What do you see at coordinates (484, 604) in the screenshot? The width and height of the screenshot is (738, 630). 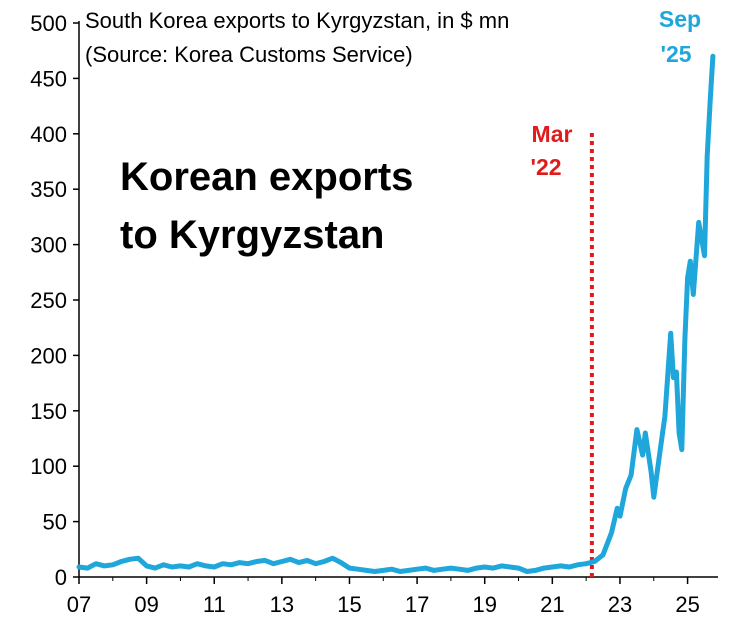 I see `x-tick-label: 19` at bounding box center [484, 604].